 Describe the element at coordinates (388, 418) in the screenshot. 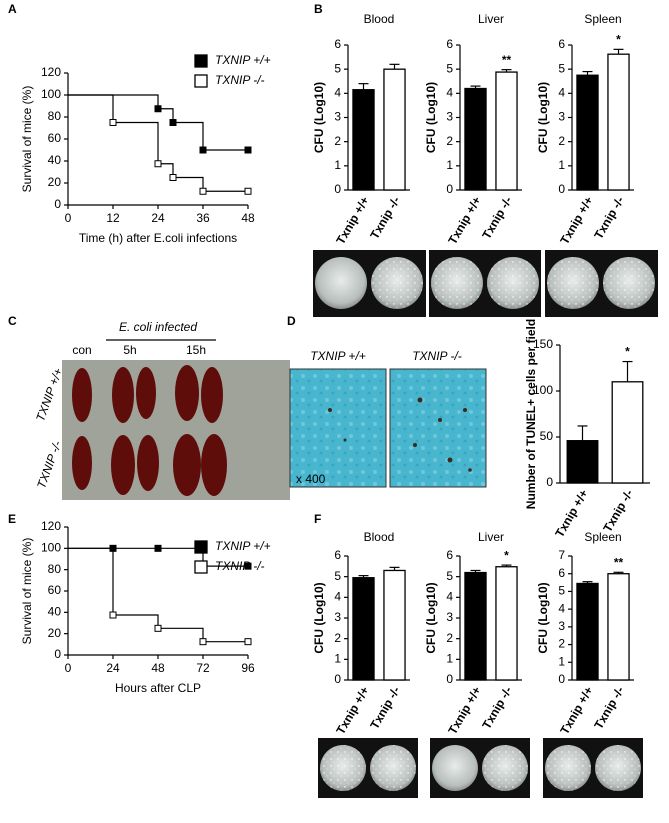

I see `micrographs: TXNIP +/+ TXNIP -/- x 400` at that location.